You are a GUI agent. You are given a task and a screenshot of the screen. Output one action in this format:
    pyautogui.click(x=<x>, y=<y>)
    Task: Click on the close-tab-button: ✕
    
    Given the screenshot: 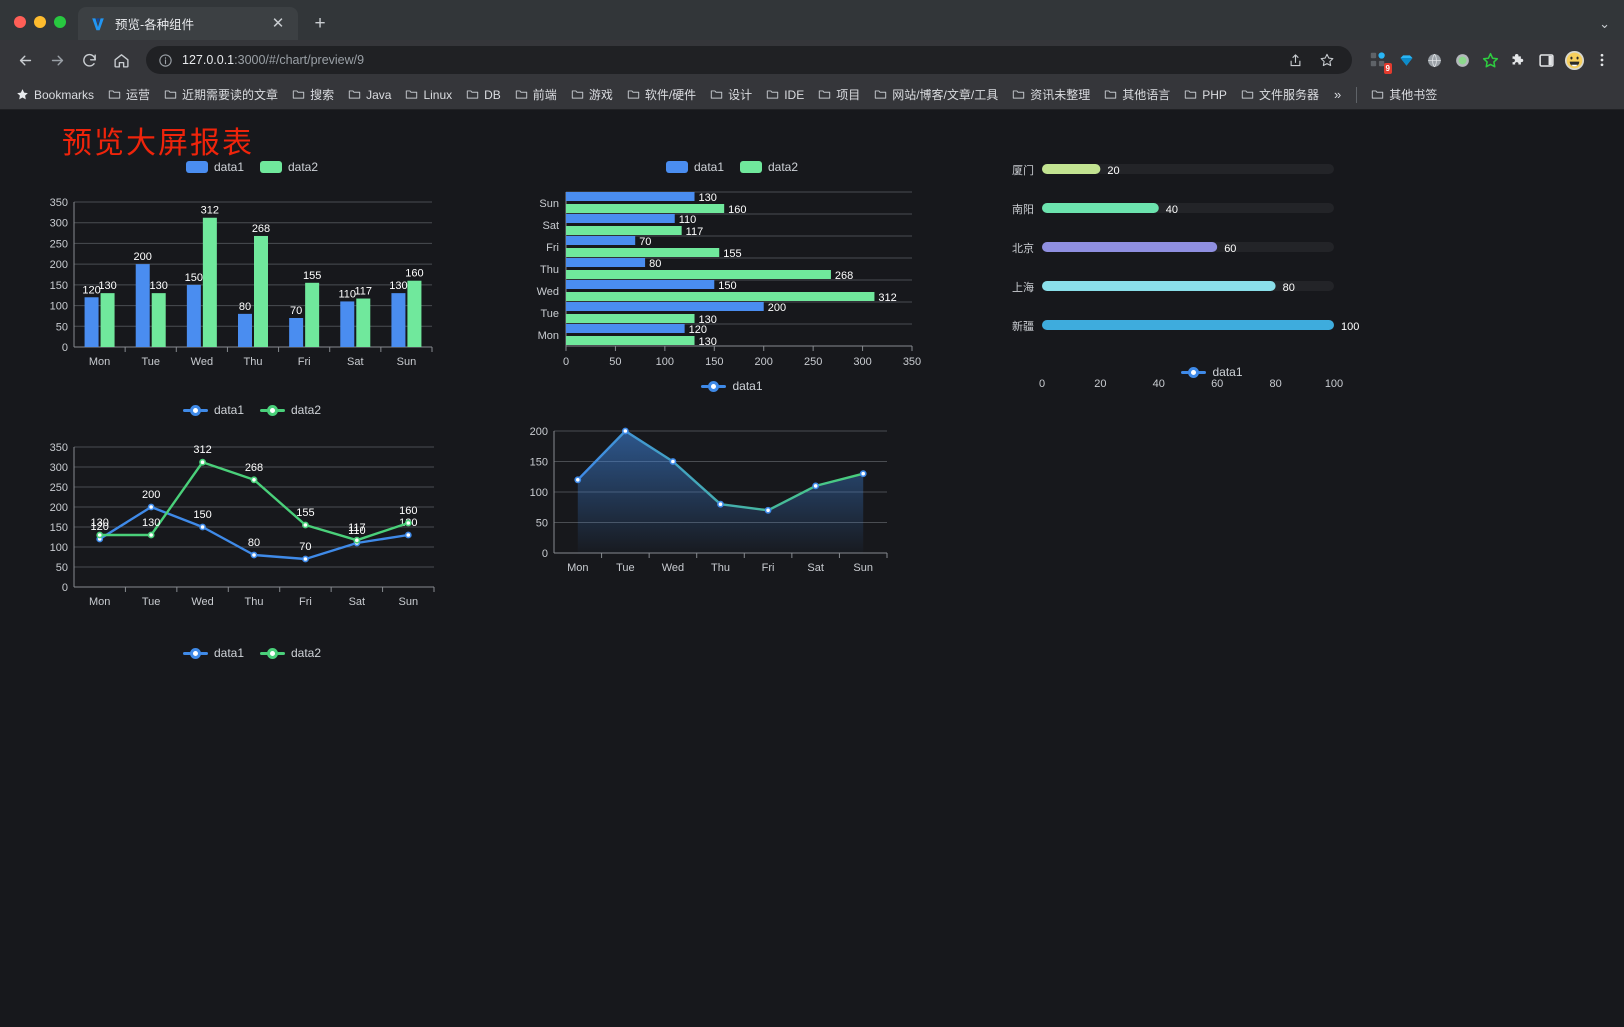 What is the action you would take?
    pyautogui.click(x=278, y=23)
    